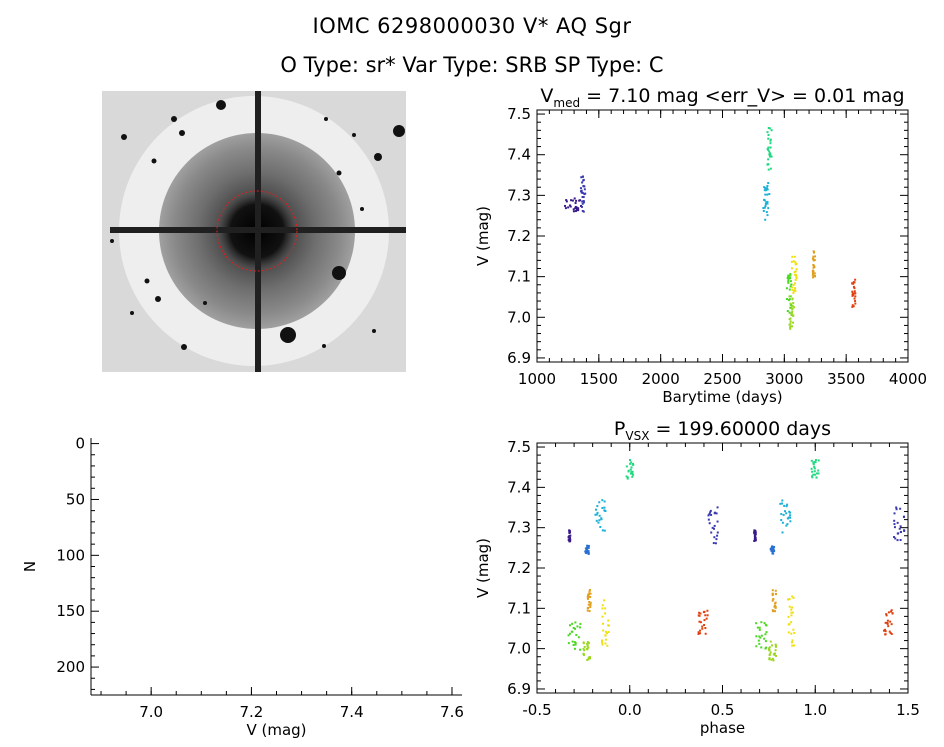 The width and height of the screenshot is (944, 747). What do you see at coordinates (252, 712) in the screenshot?
I see `hist-xtick-label: 7.2` at bounding box center [252, 712].